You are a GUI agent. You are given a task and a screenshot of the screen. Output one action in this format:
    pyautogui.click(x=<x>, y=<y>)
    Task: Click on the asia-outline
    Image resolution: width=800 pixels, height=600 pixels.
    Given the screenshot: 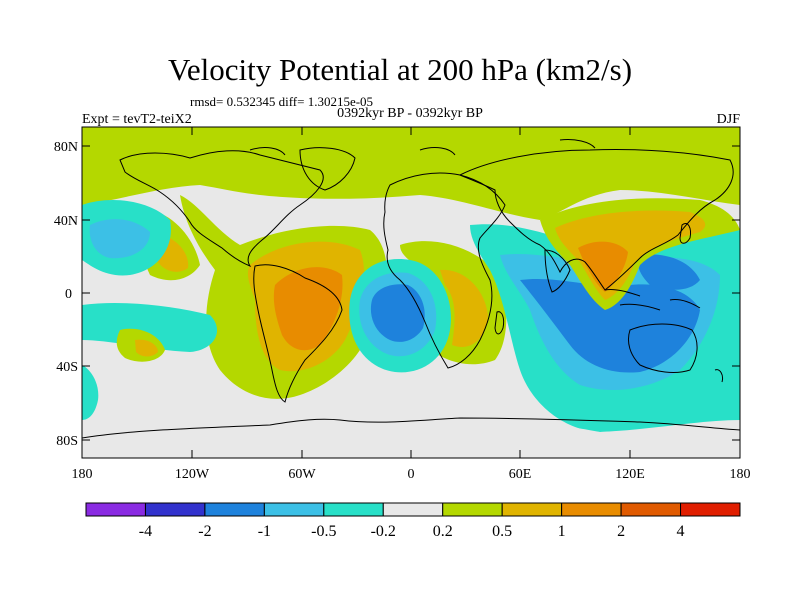 What is the action you would take?
    pyautogui.click(x=596, y=219)
    